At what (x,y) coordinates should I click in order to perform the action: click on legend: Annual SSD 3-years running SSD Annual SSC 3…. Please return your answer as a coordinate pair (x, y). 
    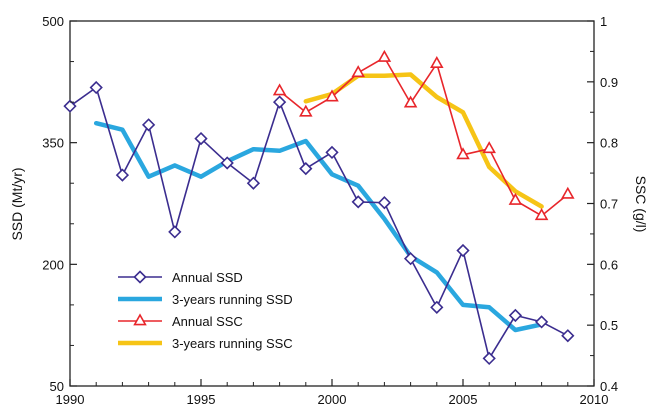
    Looking at the image, I should click on (205, 310).